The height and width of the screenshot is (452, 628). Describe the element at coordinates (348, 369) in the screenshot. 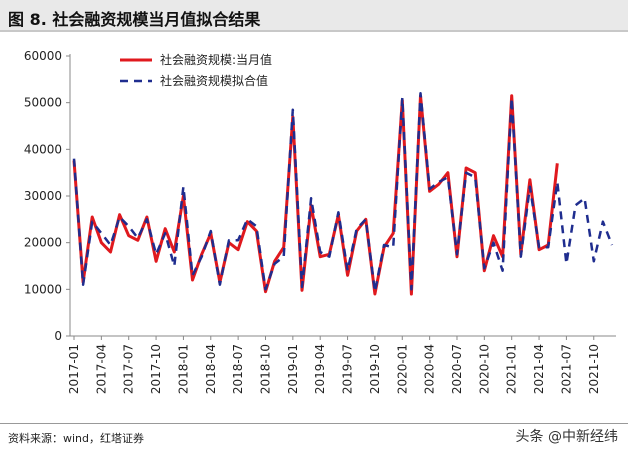

I see `x-tick-label: 2019-07` at that location.